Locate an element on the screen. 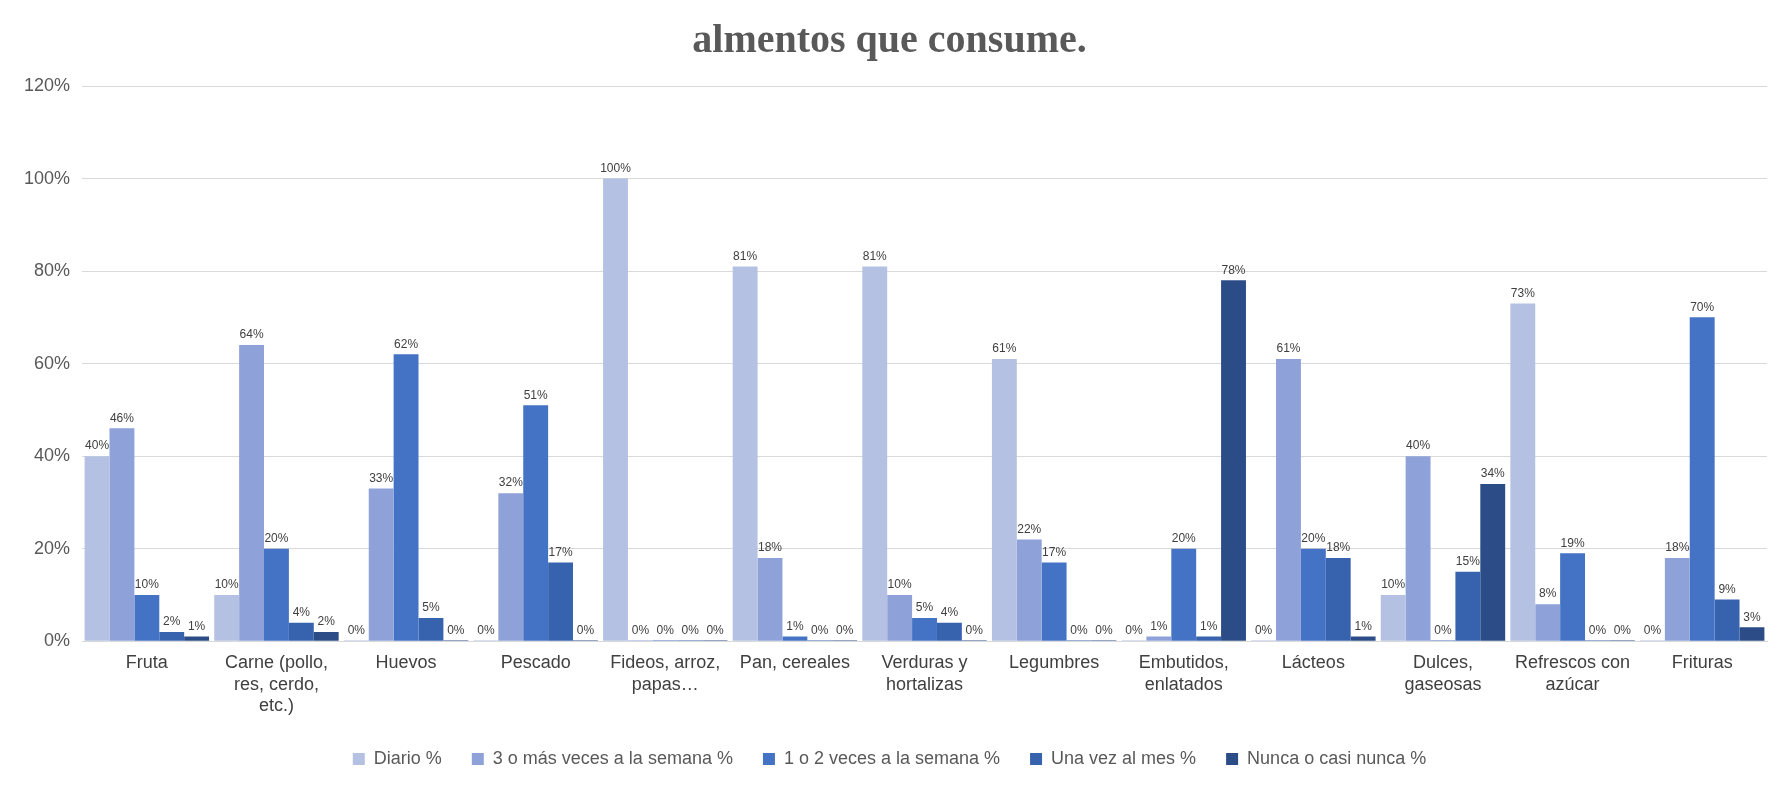 Image resolution: width=1783 pixels, height=798 pixels. x-tick-label: Refrescos con azúcar is located at coordinates (1573, 672).